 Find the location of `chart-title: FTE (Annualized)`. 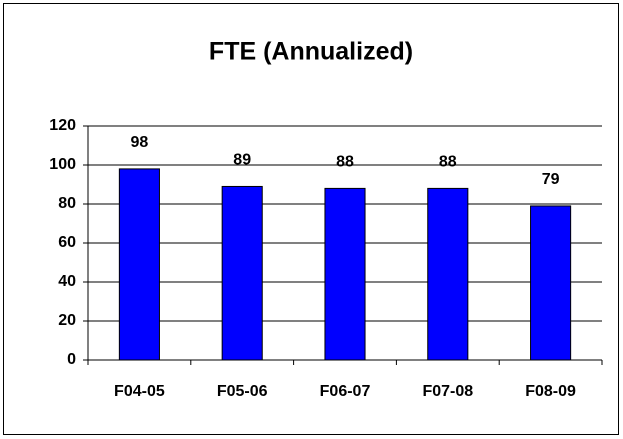

chart-title: FTE (Annualized) is located at coordinates (311, 52).